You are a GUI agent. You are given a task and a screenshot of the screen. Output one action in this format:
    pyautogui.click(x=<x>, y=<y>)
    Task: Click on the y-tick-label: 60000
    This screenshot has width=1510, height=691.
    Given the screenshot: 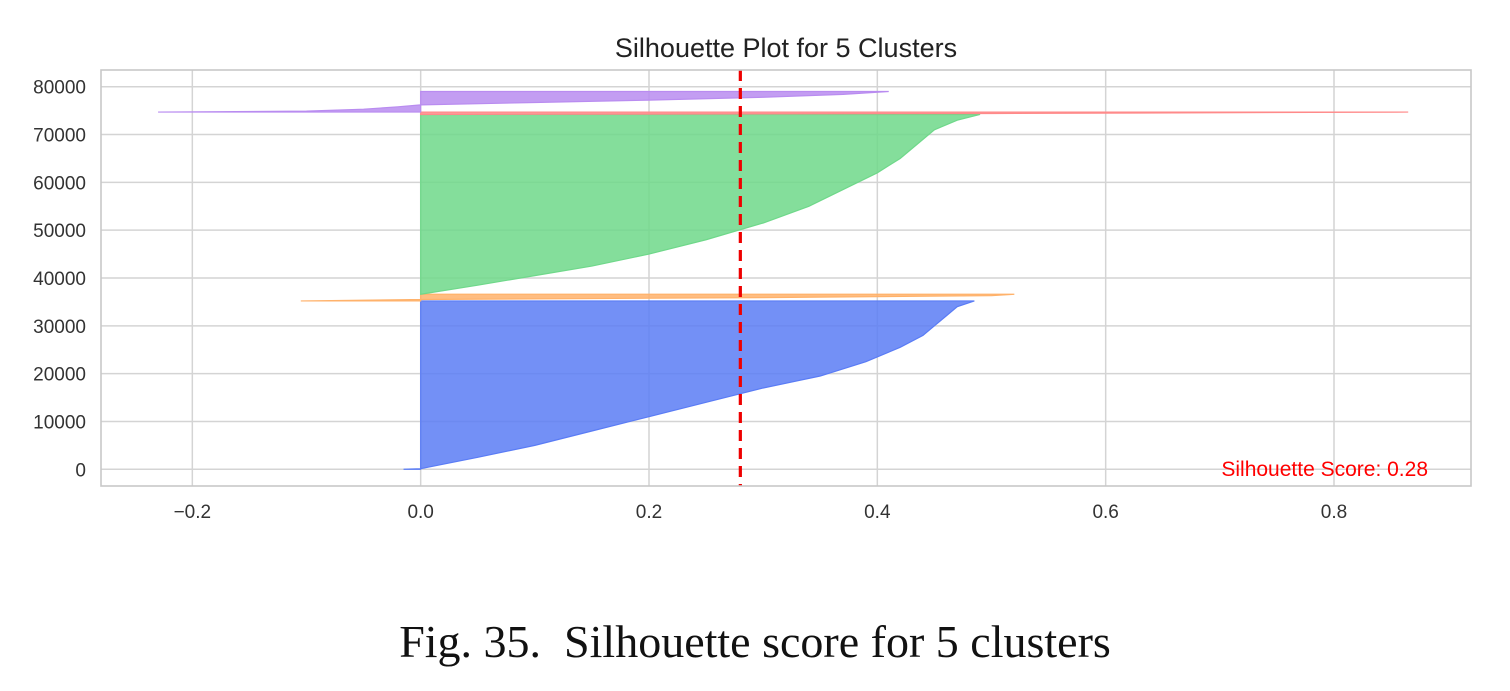 What is the action you would take?
    pyautogui.click(x=59, y=183)
    